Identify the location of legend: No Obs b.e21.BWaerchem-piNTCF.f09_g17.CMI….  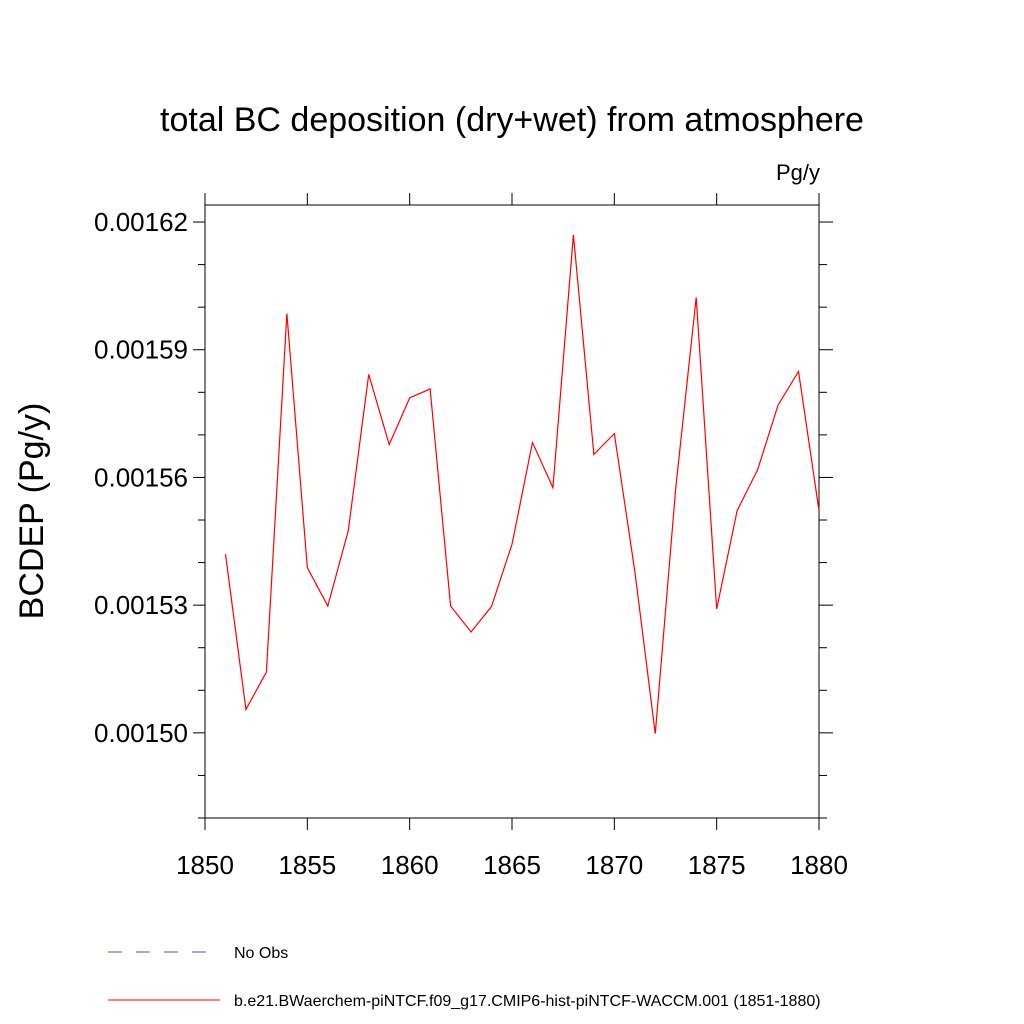
(464, 977).